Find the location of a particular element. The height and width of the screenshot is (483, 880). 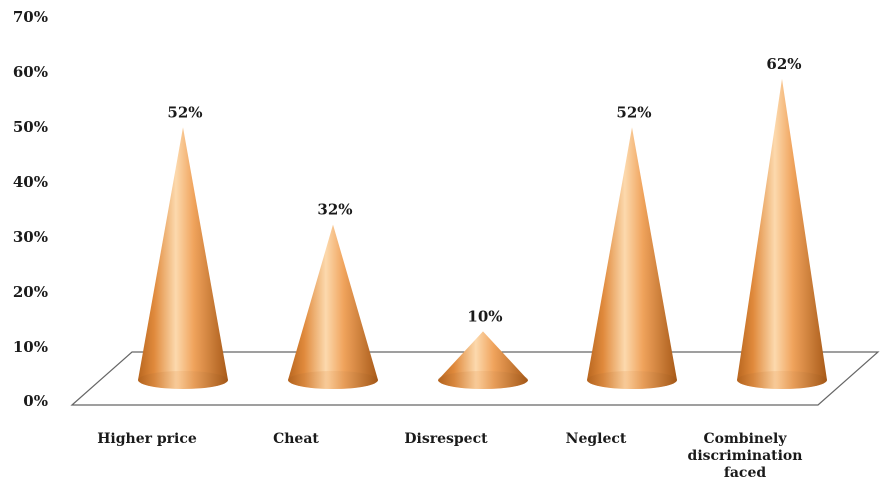

data-label: 32% is located at coordinates (334, 210).